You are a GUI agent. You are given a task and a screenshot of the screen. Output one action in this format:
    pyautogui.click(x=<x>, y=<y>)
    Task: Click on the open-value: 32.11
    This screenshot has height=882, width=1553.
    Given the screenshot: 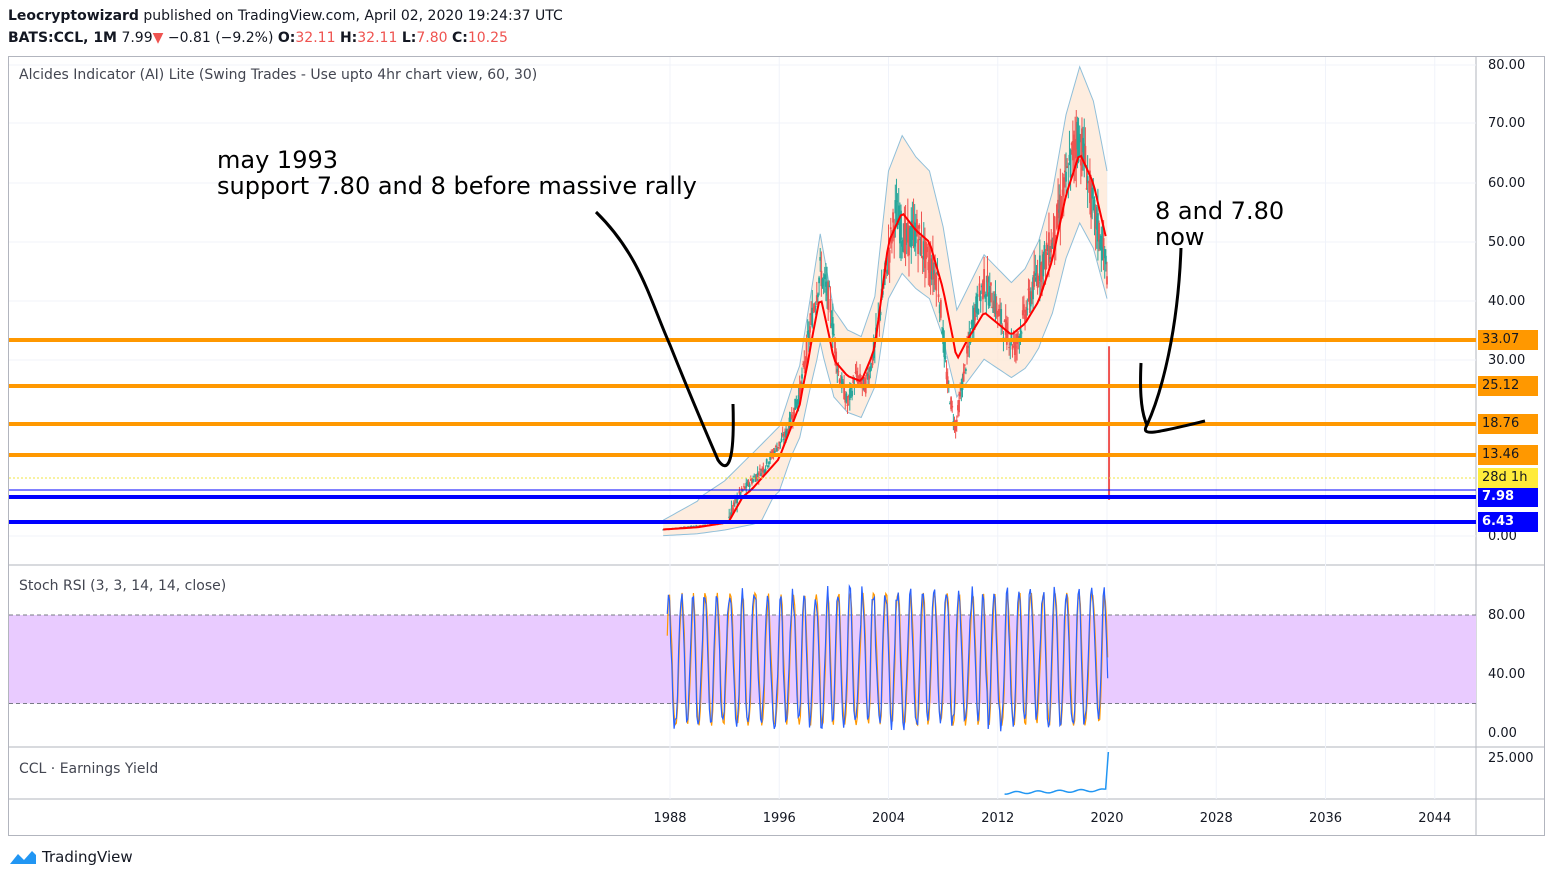 What is the action you would take?
    pyautogui.click(x=315, y=38)
    